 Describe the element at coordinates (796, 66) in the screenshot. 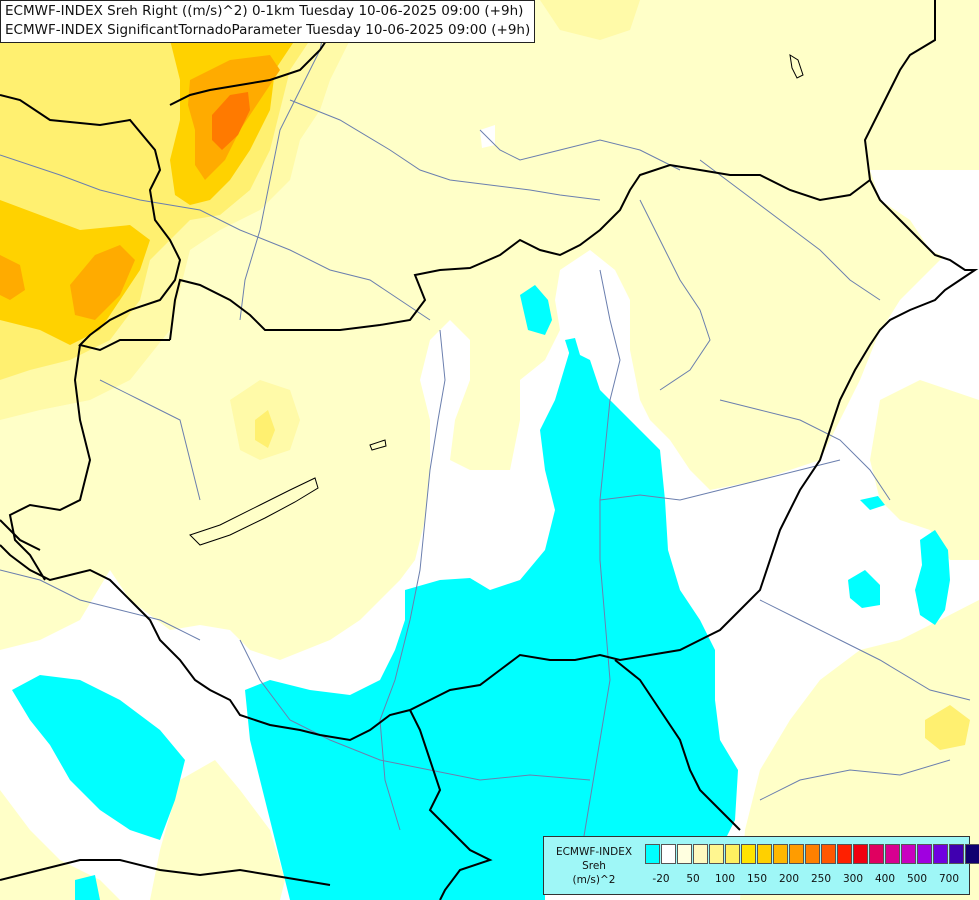

I see `lake-outline-ne` at that location.